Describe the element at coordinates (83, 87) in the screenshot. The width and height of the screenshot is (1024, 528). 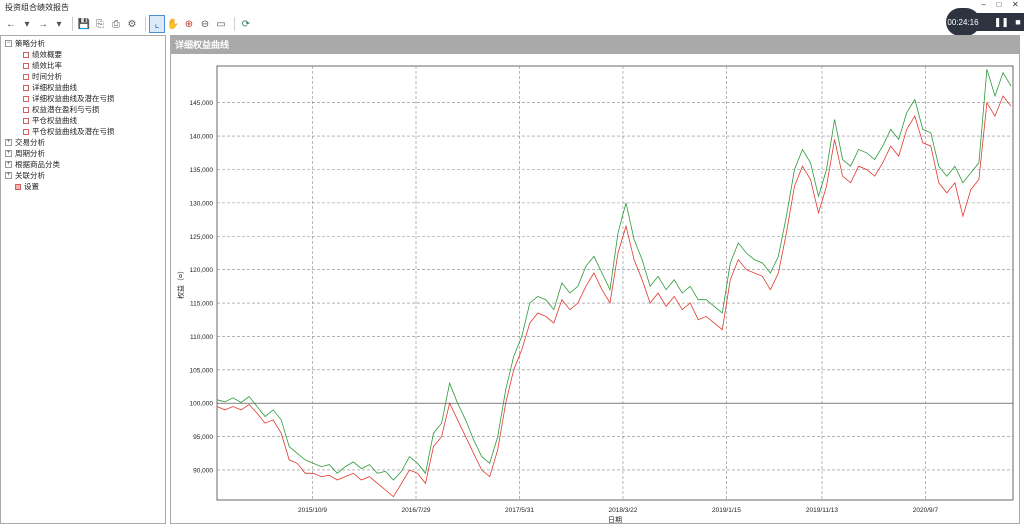
I see `tree-item: 详细权益曲线` at that location.